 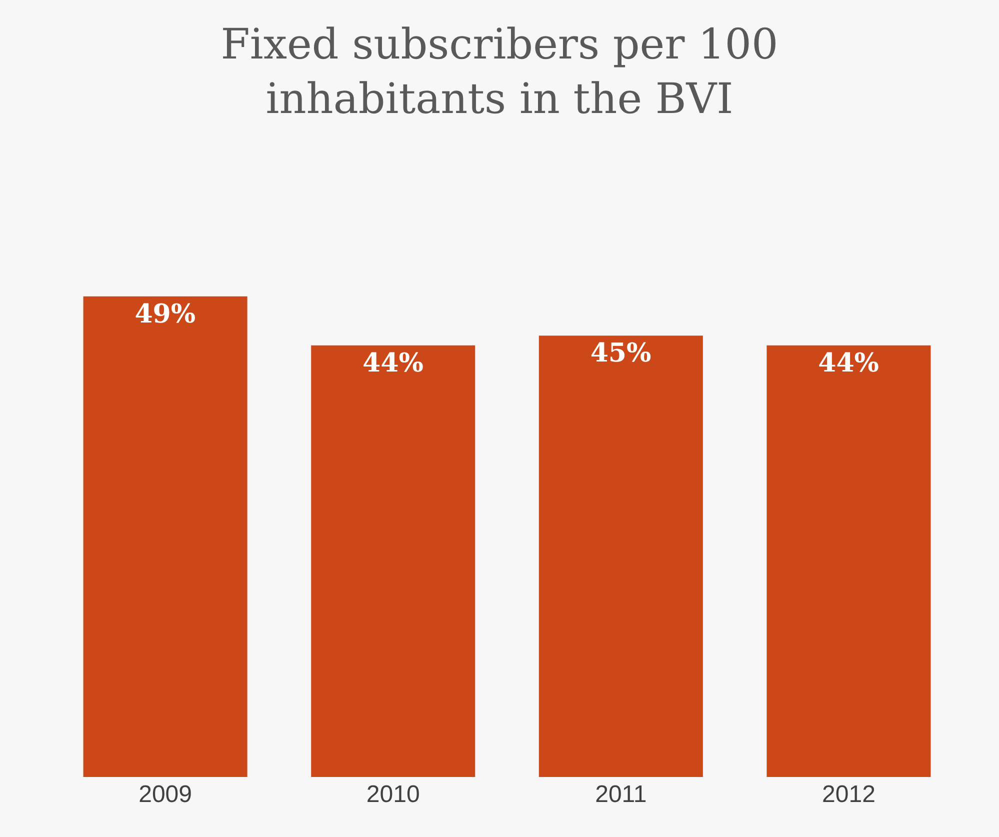 I want to click on x-tick-label: 2009, so click(x=165, y=794).